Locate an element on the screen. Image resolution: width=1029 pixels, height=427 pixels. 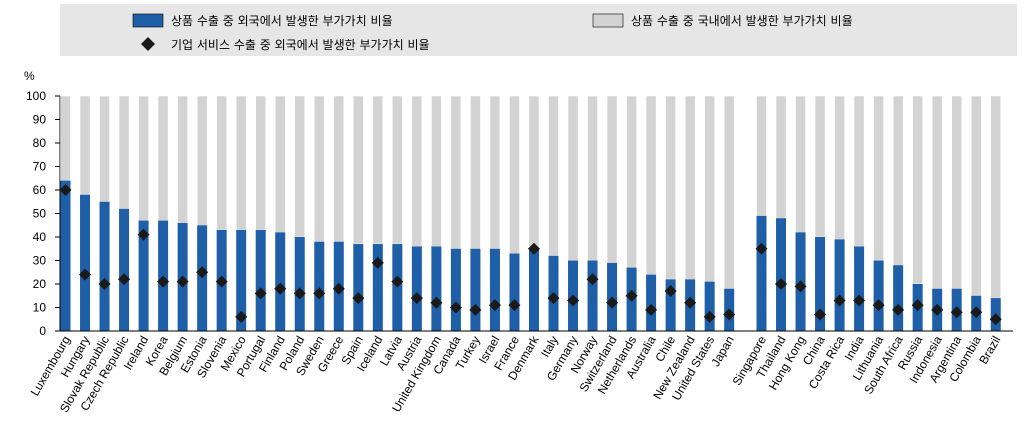
y-axis-unit-label: % is located at coordinates (29, 76).